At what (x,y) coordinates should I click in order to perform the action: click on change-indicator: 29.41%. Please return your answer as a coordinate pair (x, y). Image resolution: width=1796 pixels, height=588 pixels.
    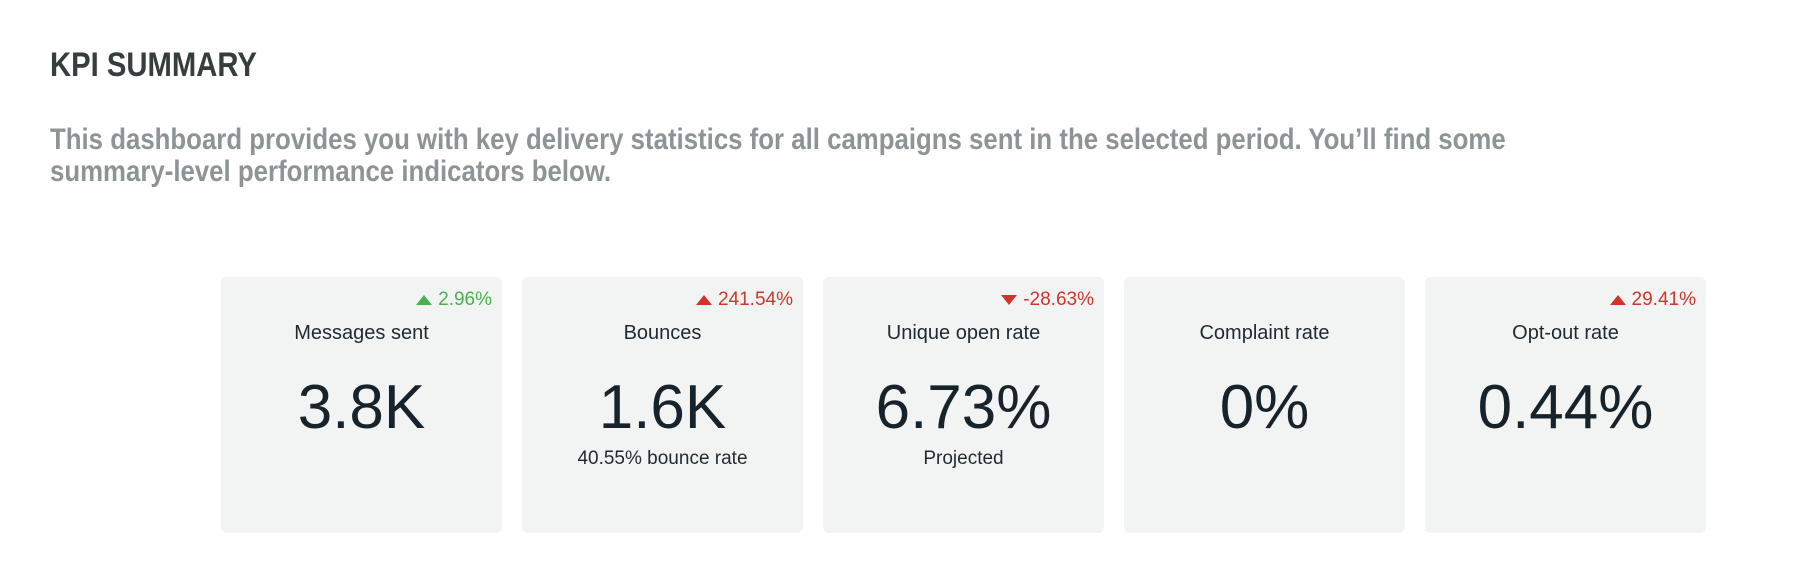
    Looking at the image, I should click on (1652, 300).